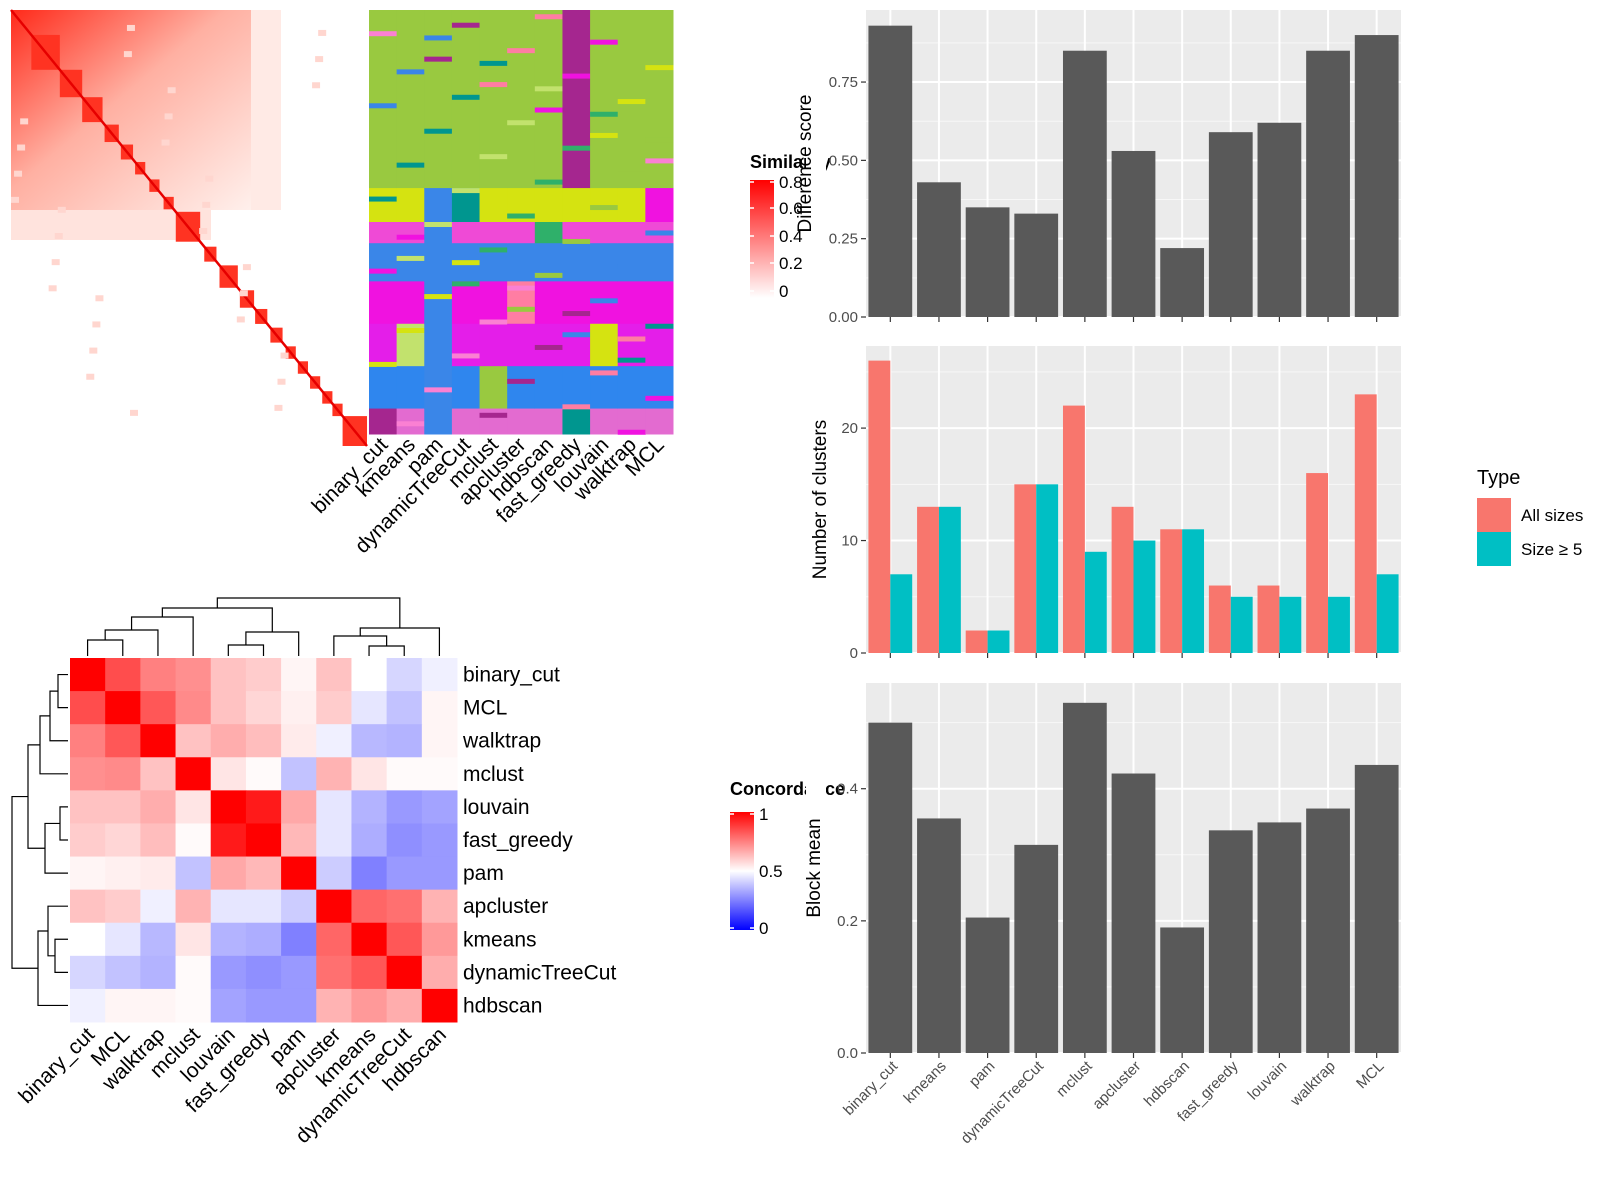 The width and height of the screenshot is (1600, 1200). What do you see at coordinates (56, 1065) in the screenshot?
I see `concordance-column-label: binary_cut` at bounding box center [56, 1065].